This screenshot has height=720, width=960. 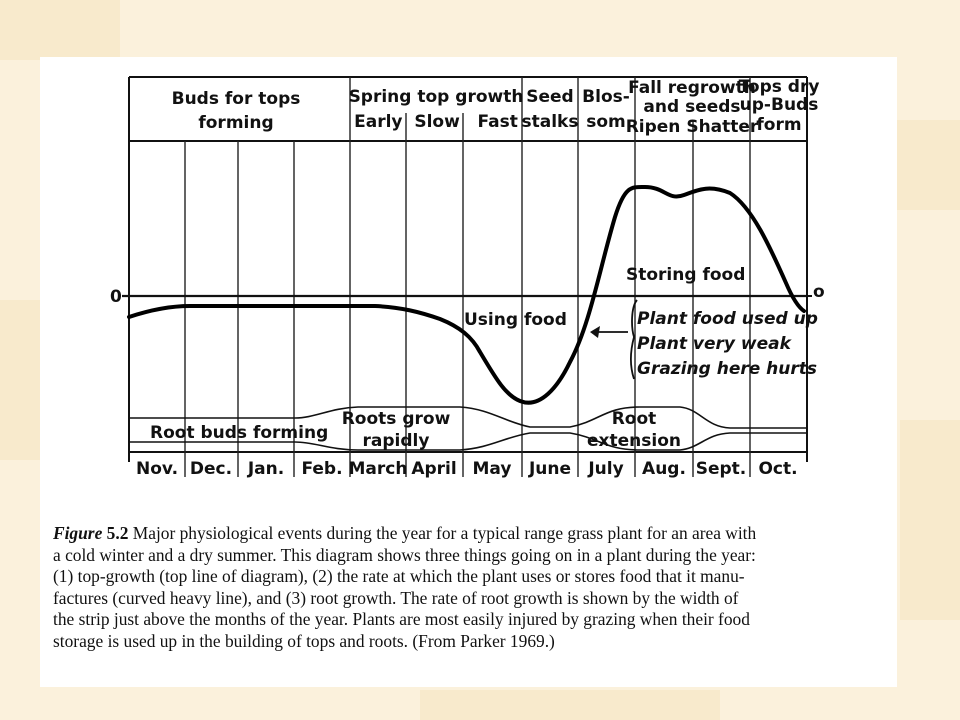 I want to click on roots-grow-label-line1: Roots grow, so click(x=396, y=419).